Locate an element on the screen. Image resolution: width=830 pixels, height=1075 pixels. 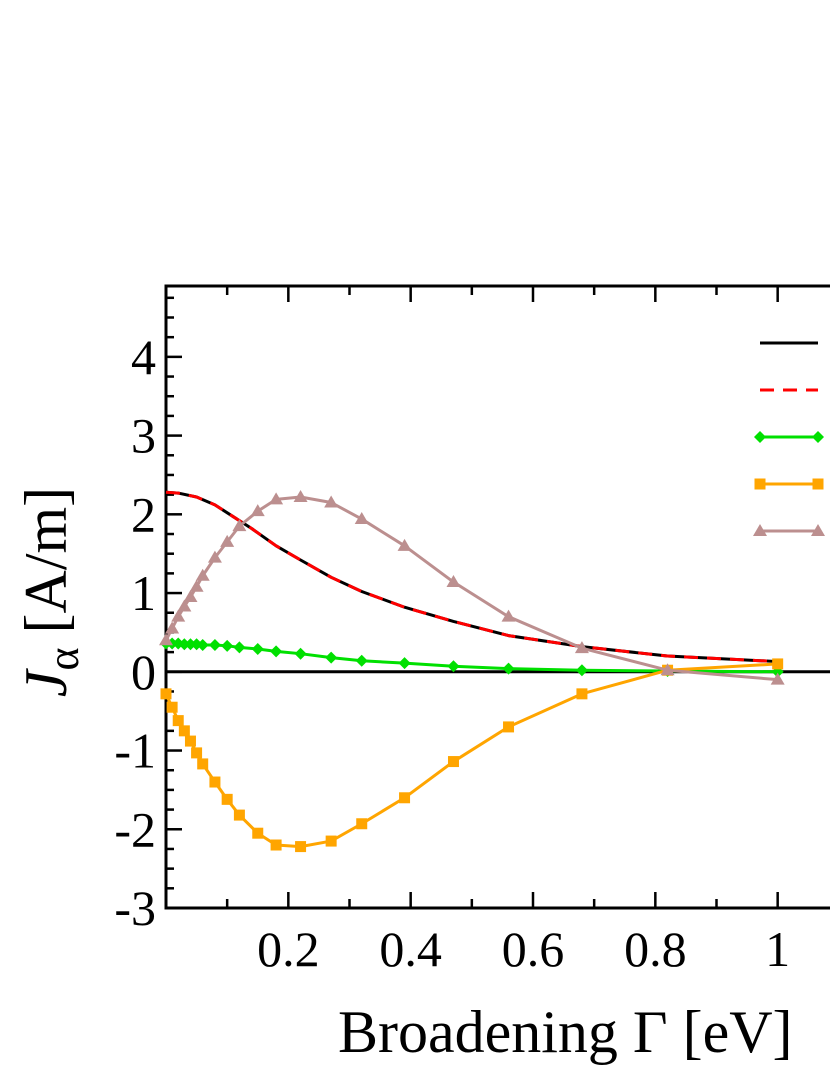
y-tick-label: -2 is located at coordinates (135, 829).